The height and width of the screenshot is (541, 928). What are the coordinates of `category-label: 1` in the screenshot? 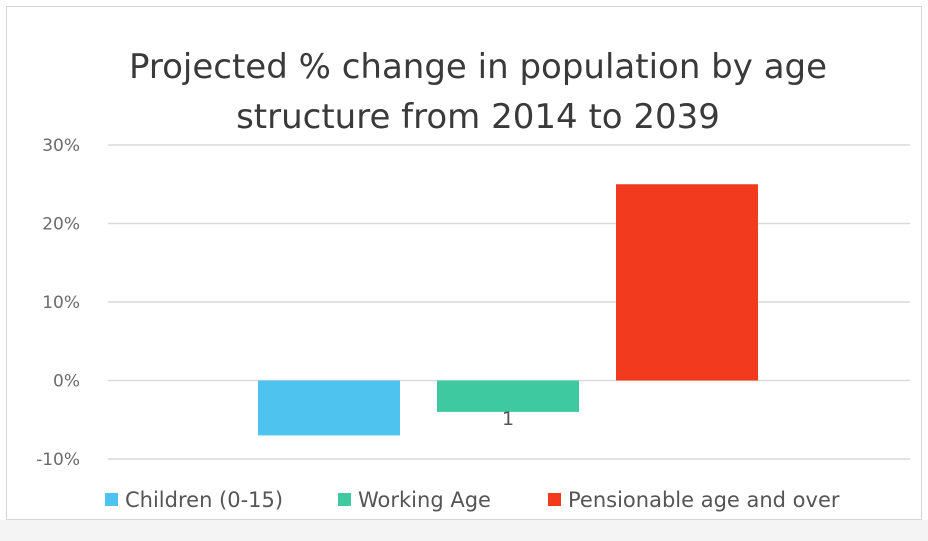 It's located at (508, 419).